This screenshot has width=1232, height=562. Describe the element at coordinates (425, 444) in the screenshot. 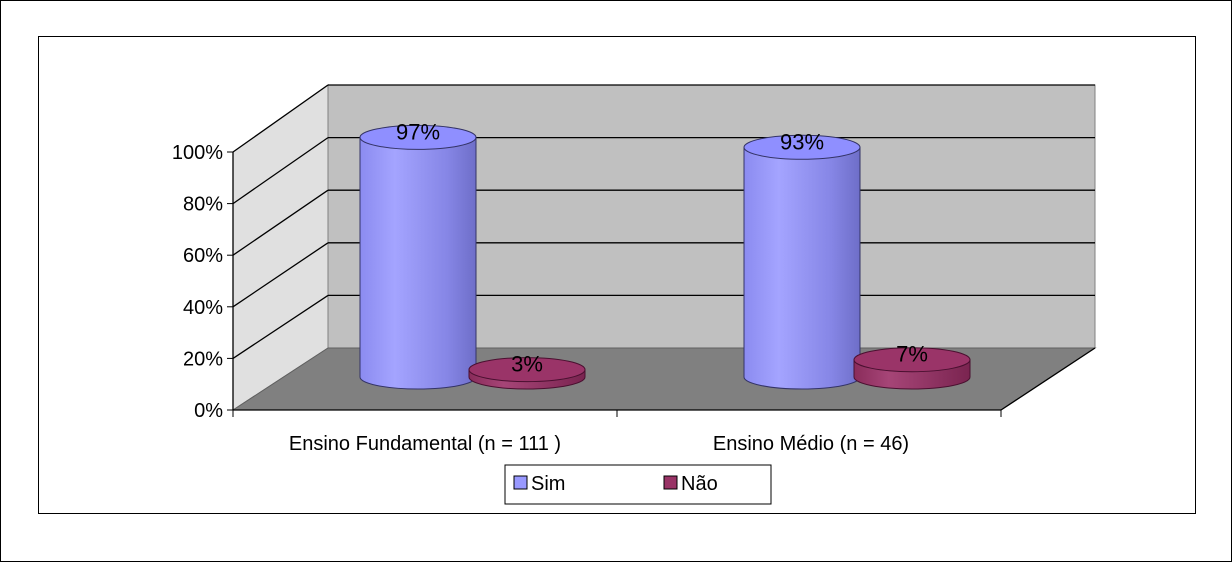

I see `category-label: Ensino Fundamental (n = 111 )` at that location.